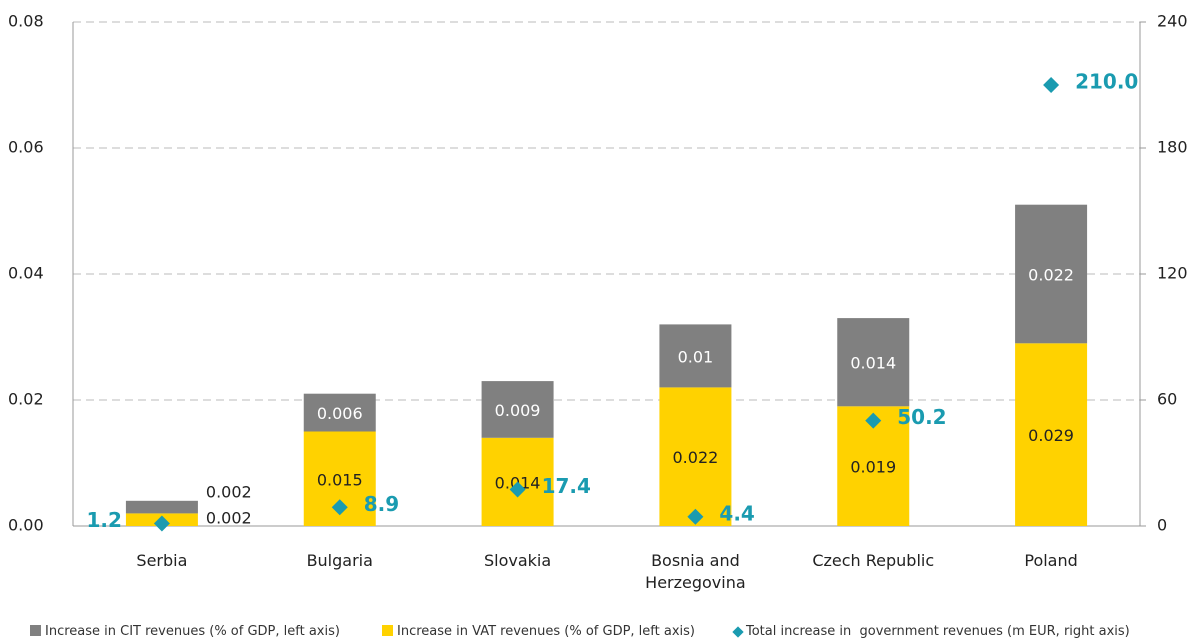 Image resolution: width=1196 pixels, height=640 pixels. Describe the element at coordinates (1172, 273) in the screenshot. I see `y2-tick-label: 120` at that location.